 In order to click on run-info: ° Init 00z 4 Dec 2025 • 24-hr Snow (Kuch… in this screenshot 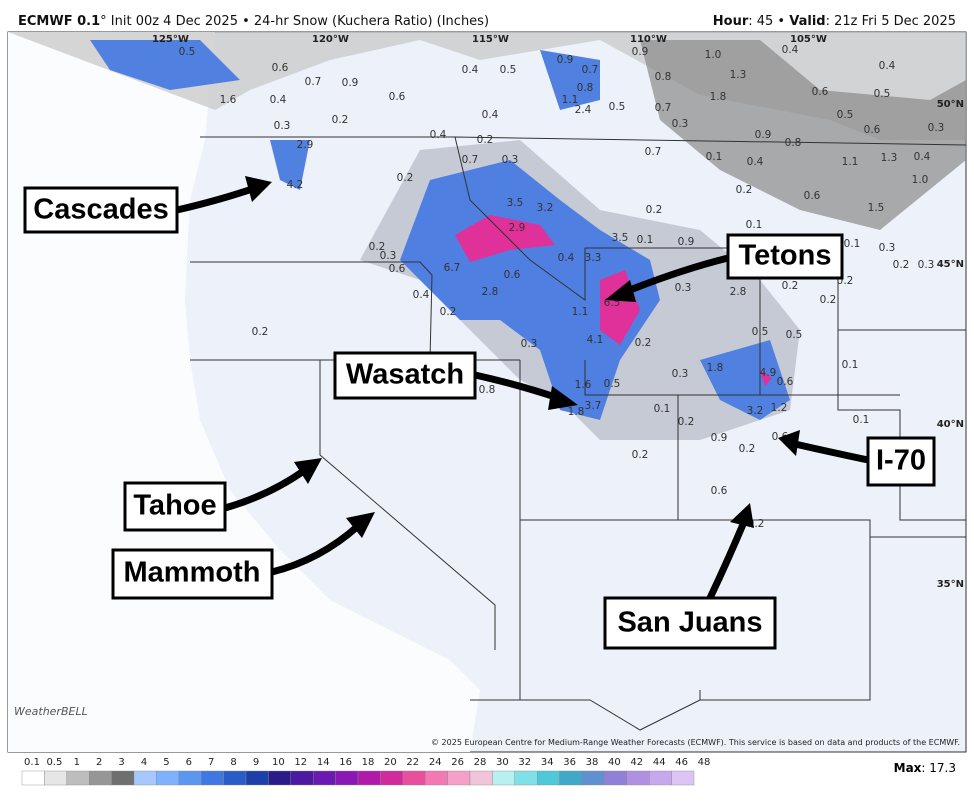, I will do `click(294, 21)`.